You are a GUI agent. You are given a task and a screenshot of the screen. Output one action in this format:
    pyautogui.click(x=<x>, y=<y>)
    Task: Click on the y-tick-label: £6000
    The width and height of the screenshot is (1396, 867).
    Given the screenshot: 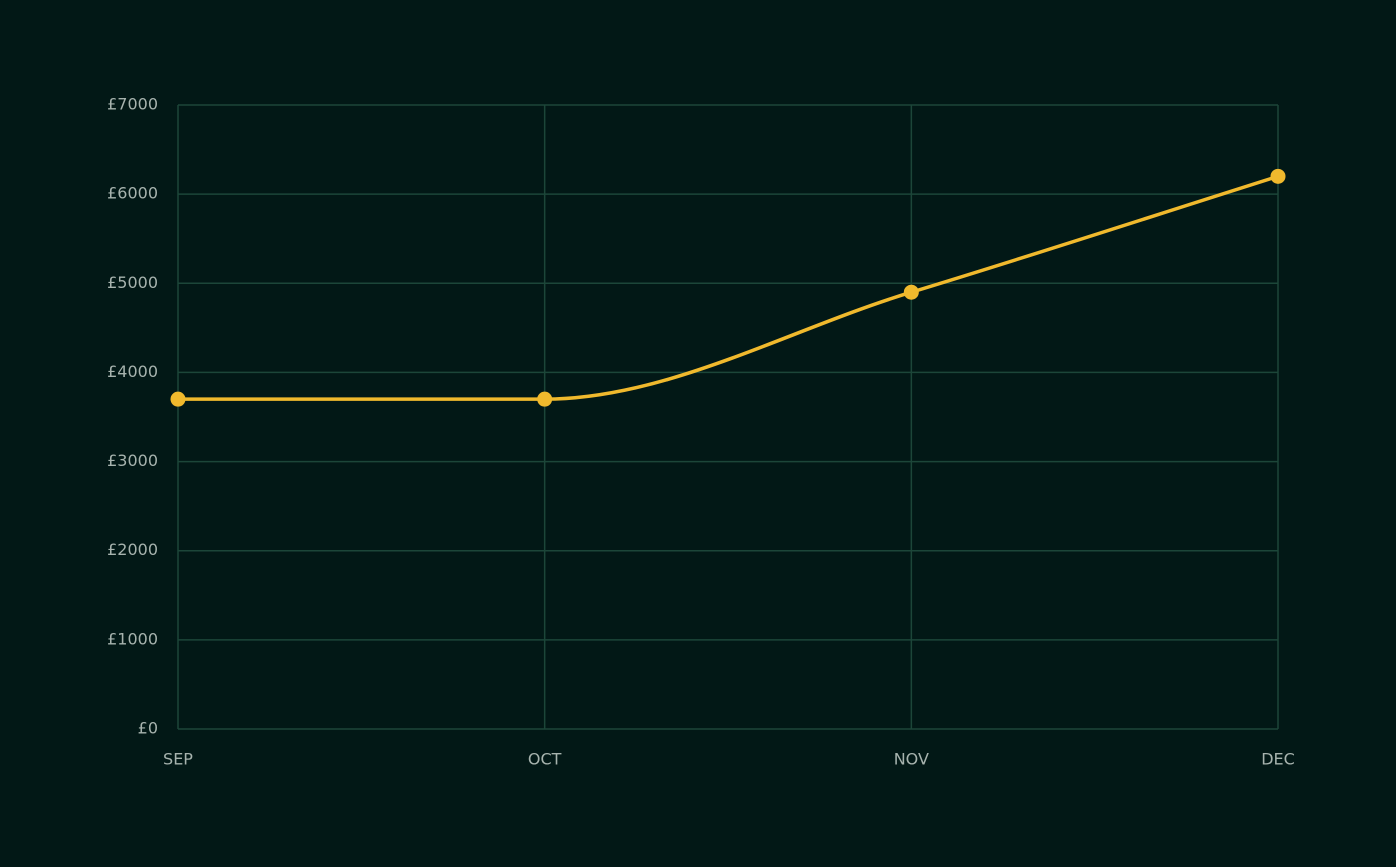 What is the action you would take?
    pyautogui.click(x=132, y=193)
    